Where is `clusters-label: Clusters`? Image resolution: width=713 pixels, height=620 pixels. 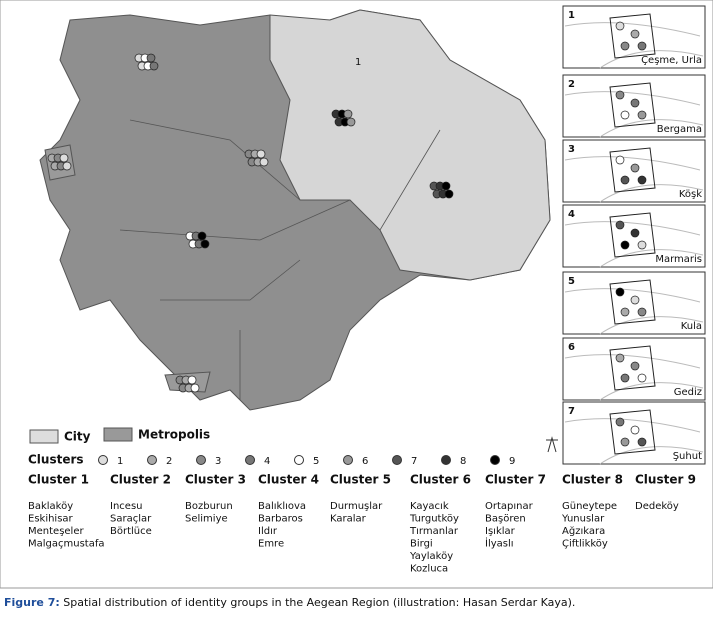
clusters-label: Clusters is located at coordinates (56, 460).